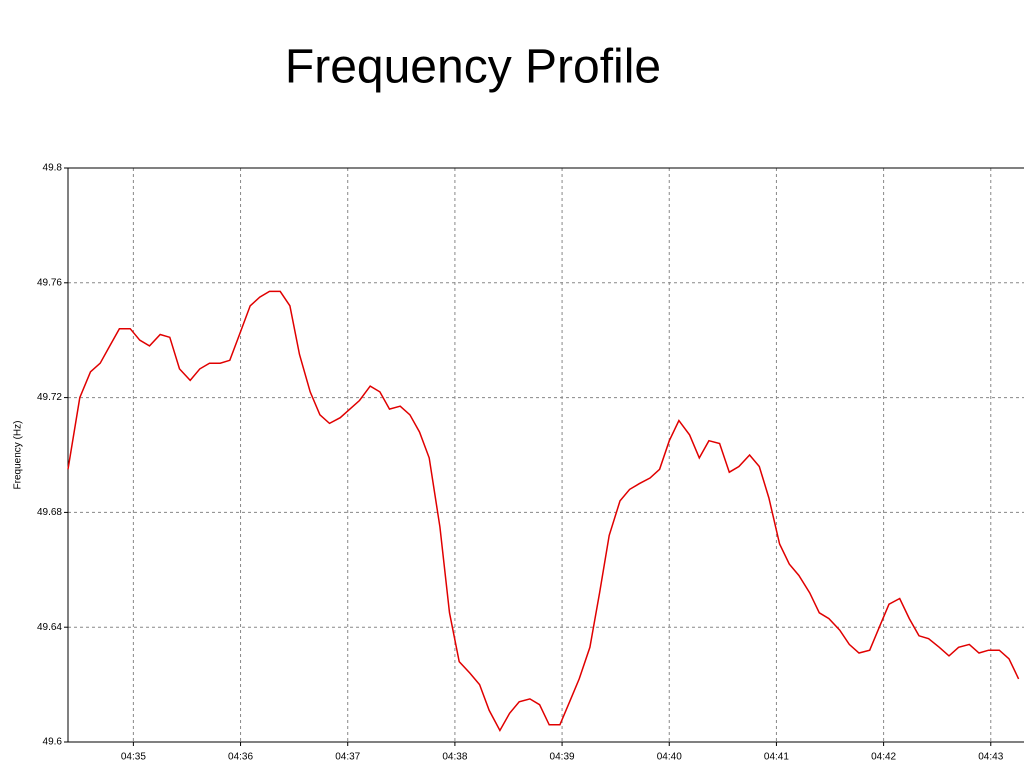 The height and width of the screenshot is (768, 1024). What do you see at coordinates (18, 455) in the screenshot?
I see `y-axis-title: Frequency (Hz)` at bounding box center [18, 455].